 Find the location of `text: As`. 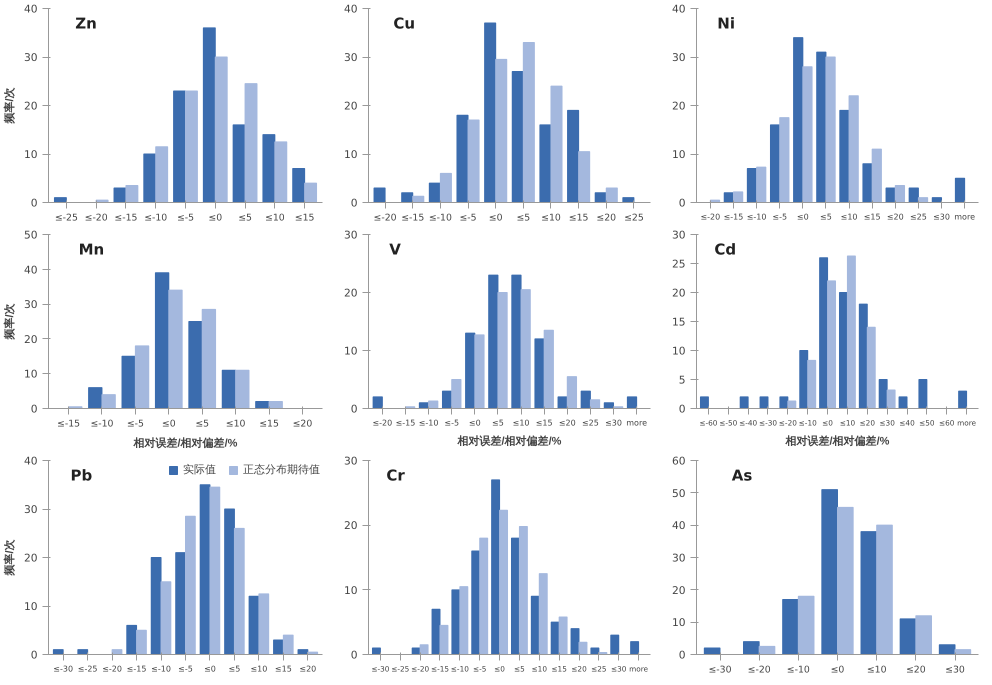

text: As is located at coordinates (742, 475).